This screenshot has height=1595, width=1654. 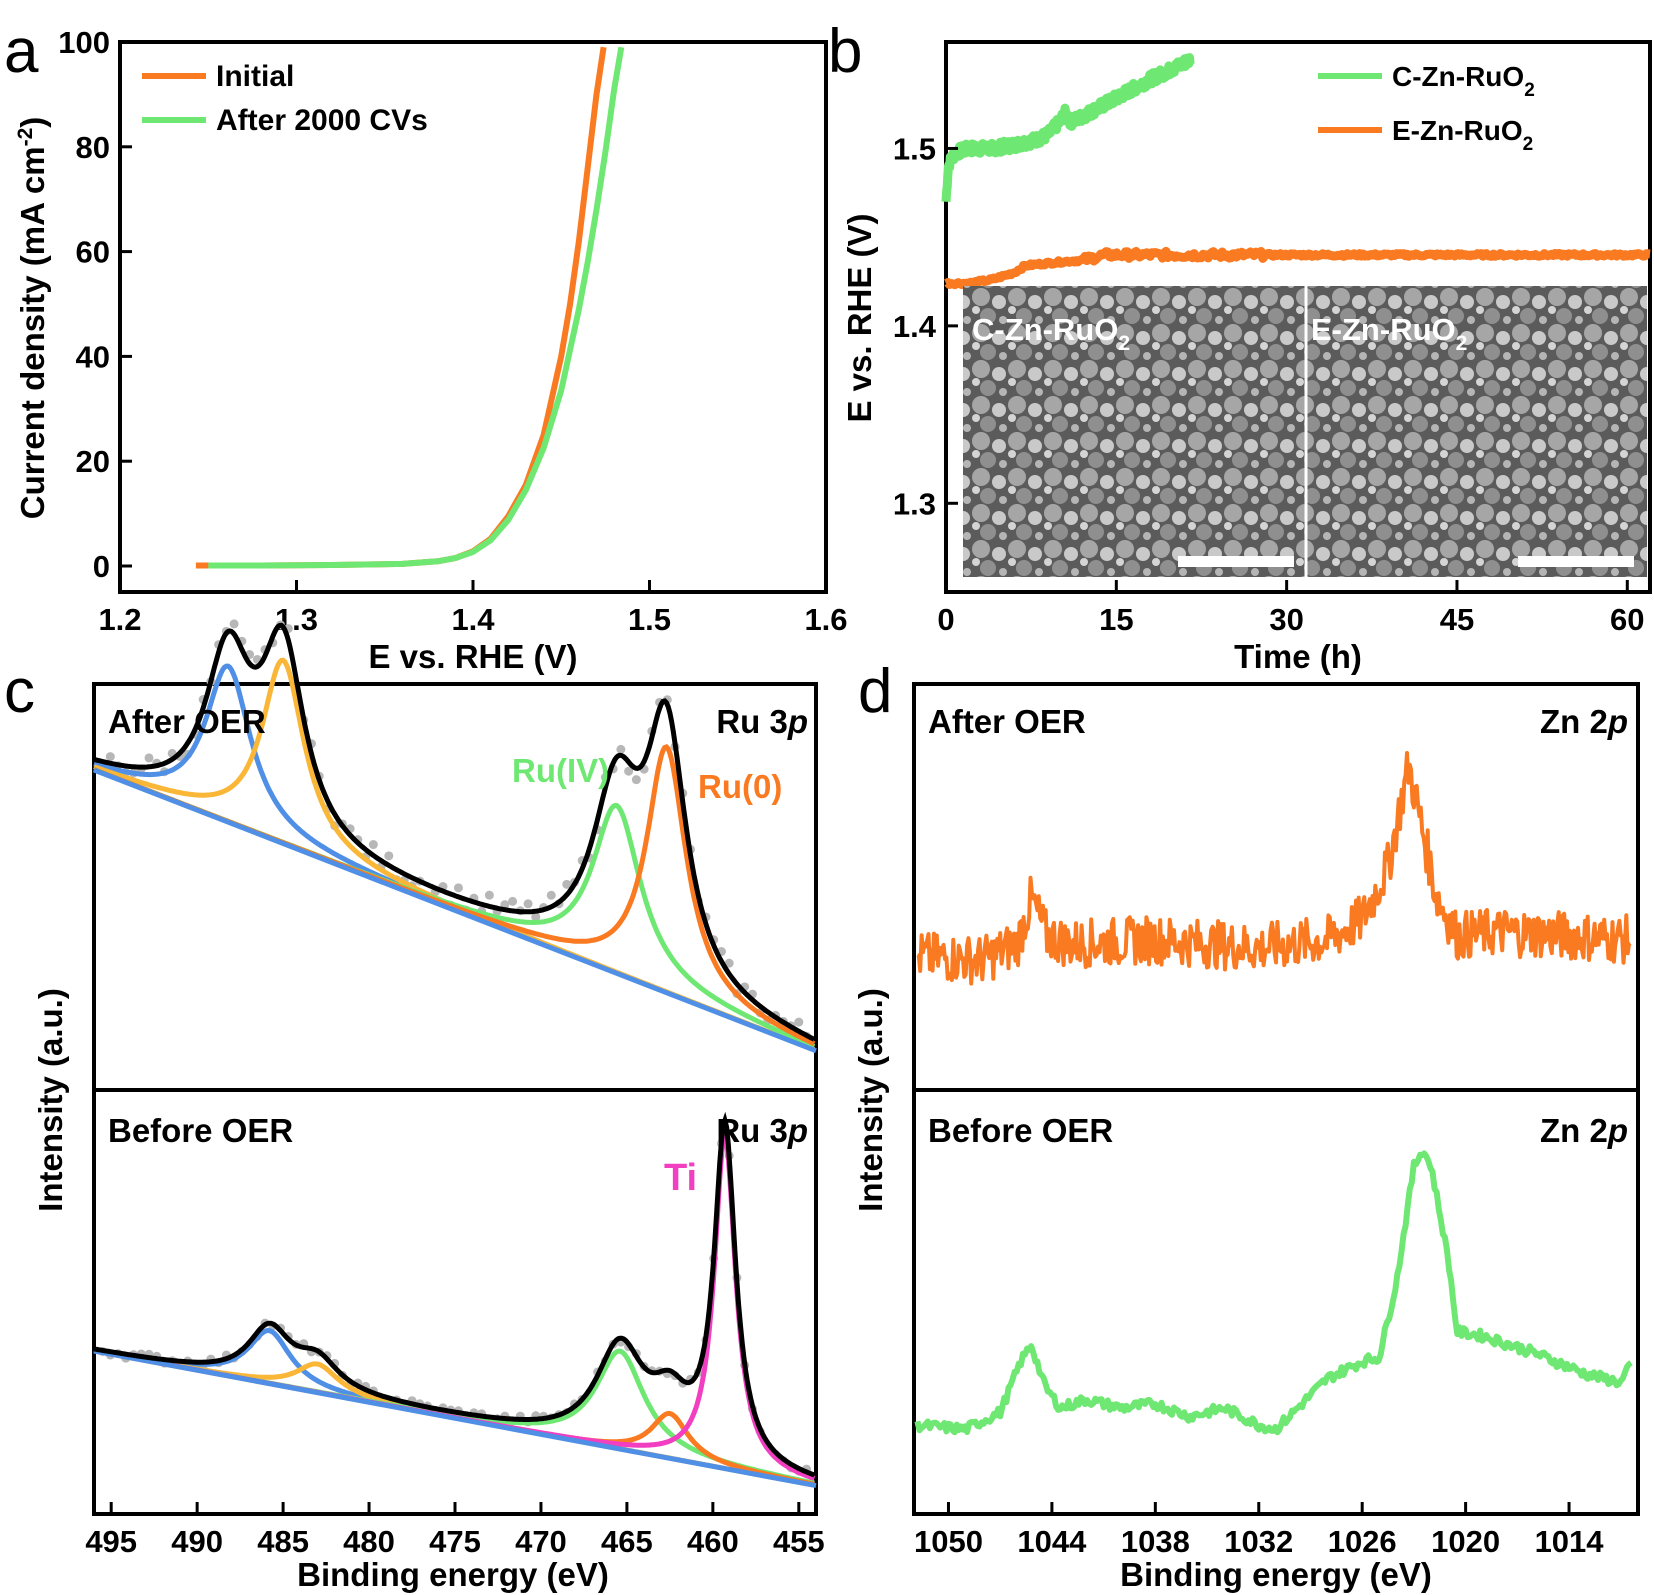 What do you see at coordinates (870, 1100) in the screenshot?
I see `panel-d-ylabel: Intensity (a.u.)` at bounding box center [870, 1100].